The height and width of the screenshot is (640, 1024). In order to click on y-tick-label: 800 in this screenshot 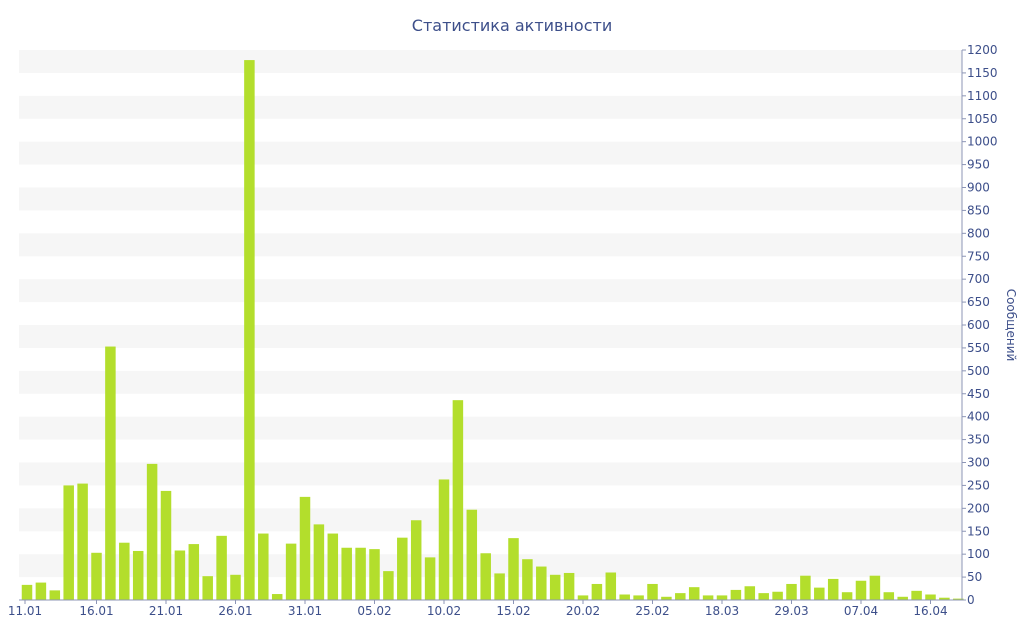, I will do `click(978, 233)`.